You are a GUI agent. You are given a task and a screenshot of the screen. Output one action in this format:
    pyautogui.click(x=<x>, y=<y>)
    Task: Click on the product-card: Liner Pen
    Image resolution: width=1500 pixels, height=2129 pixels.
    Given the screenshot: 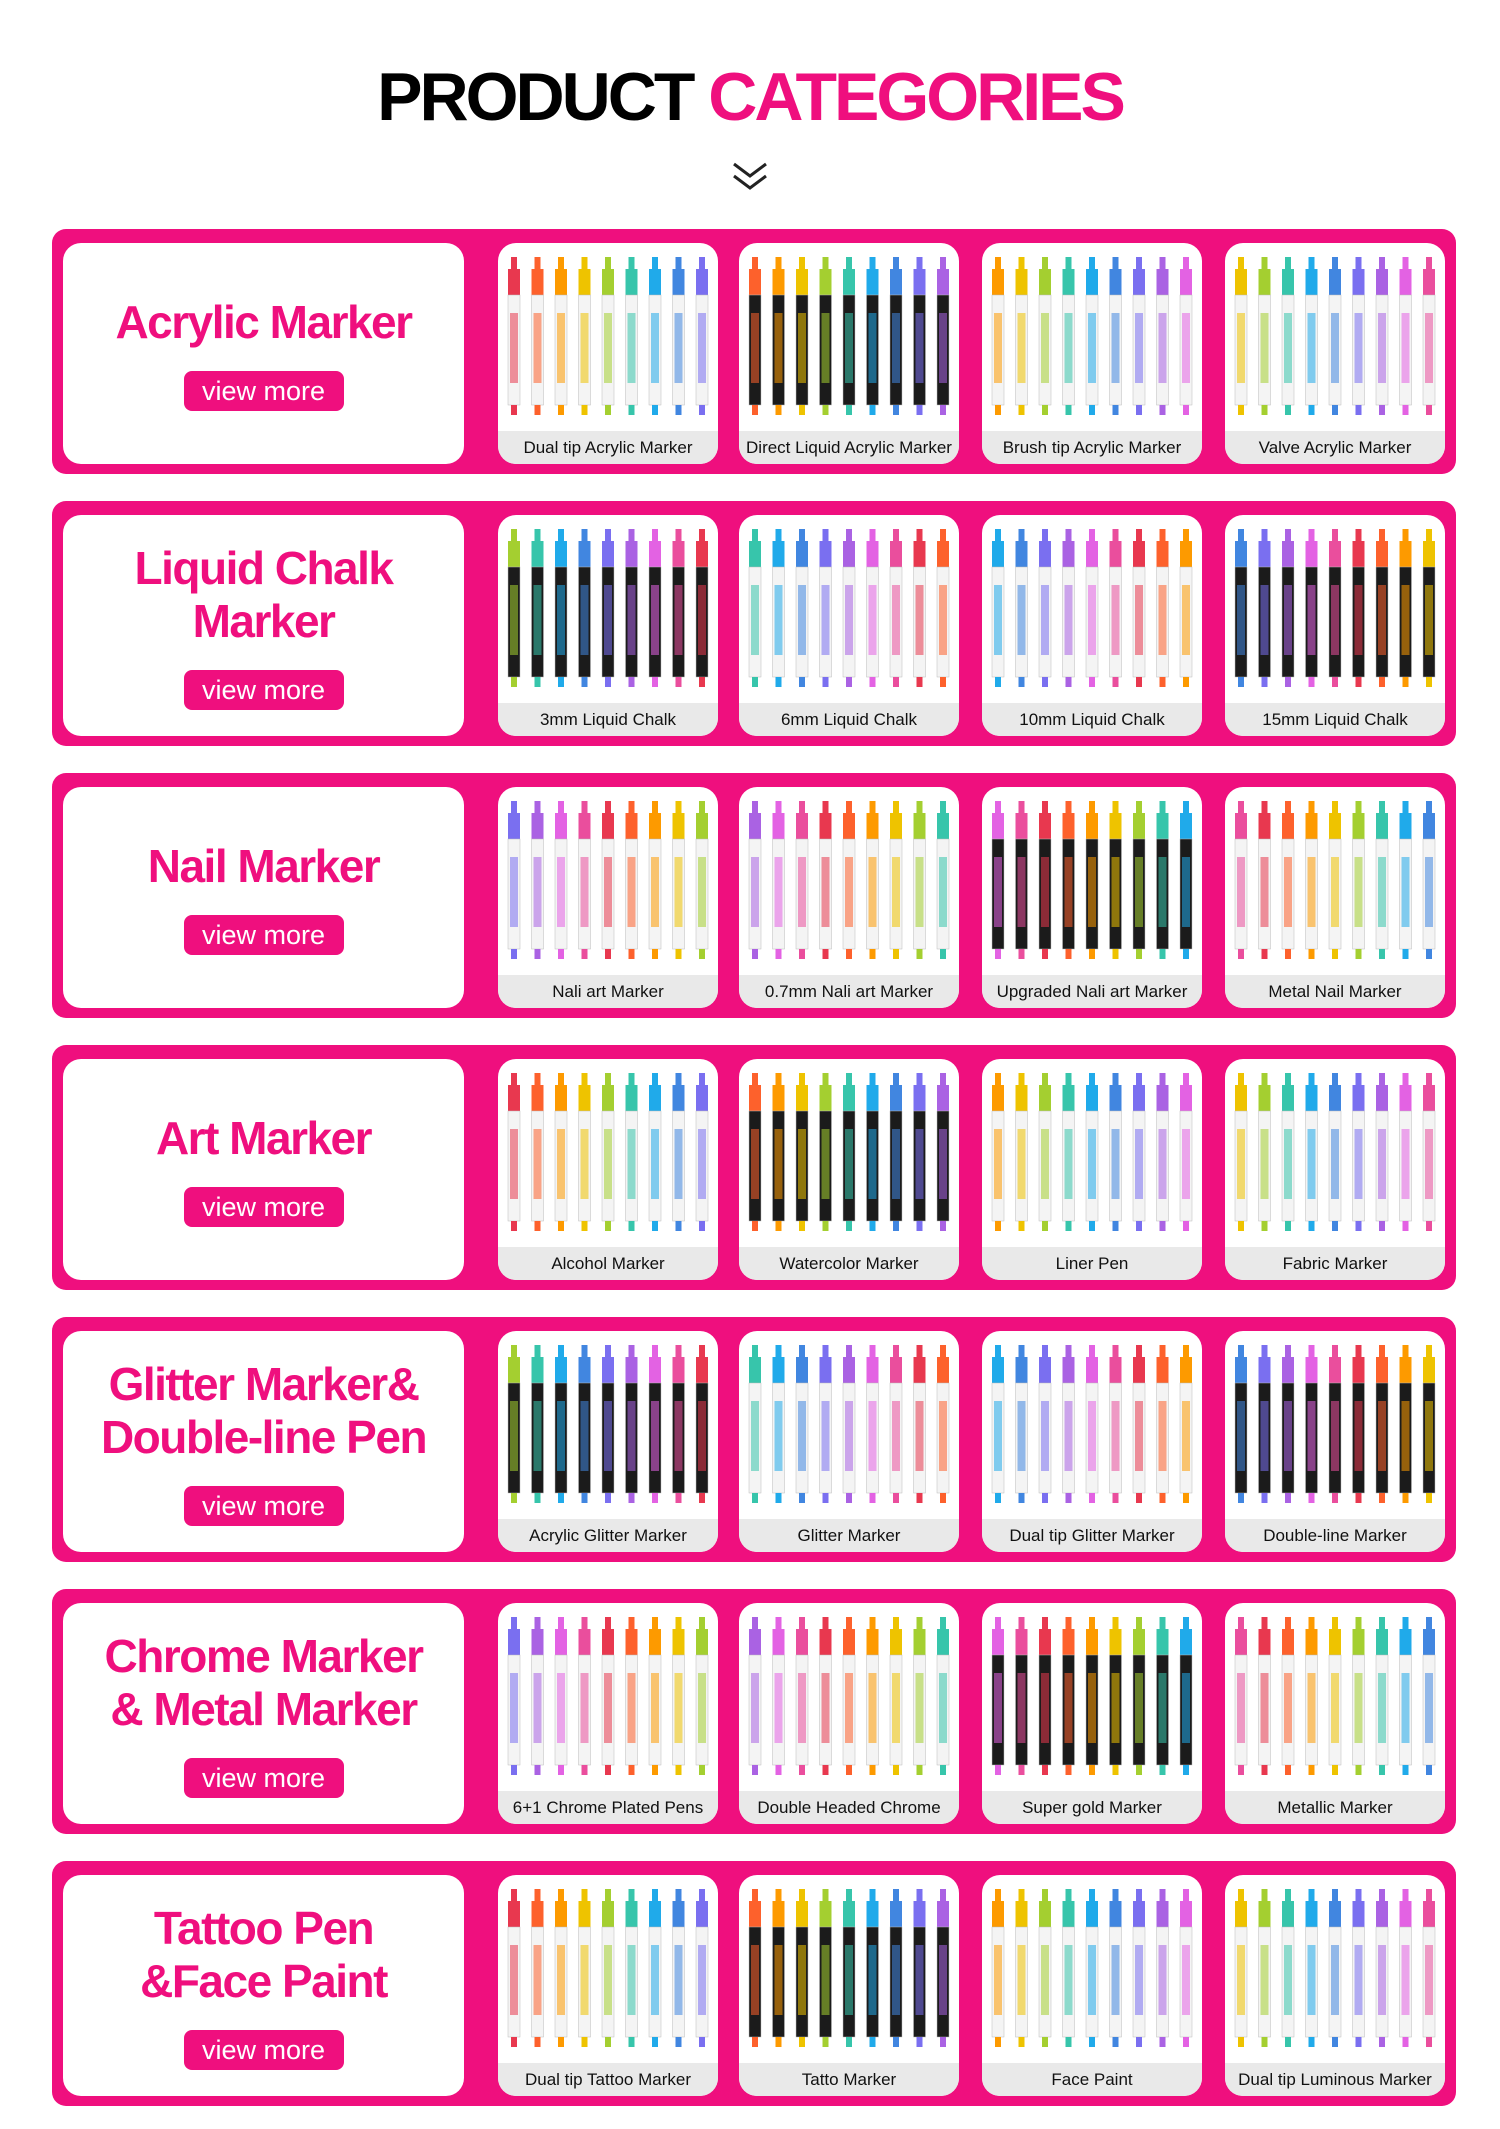 What is the action you would take?
    pyautogui.click(x=1092, y=1169)
    